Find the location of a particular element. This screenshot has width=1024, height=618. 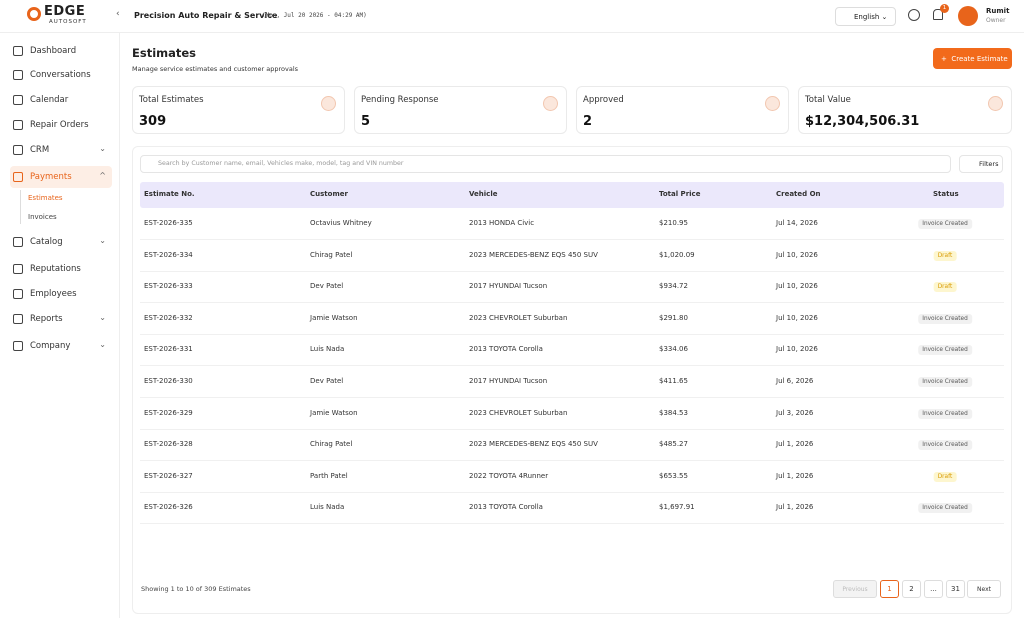

user-role: Owner is located at coordinates (996, 20).